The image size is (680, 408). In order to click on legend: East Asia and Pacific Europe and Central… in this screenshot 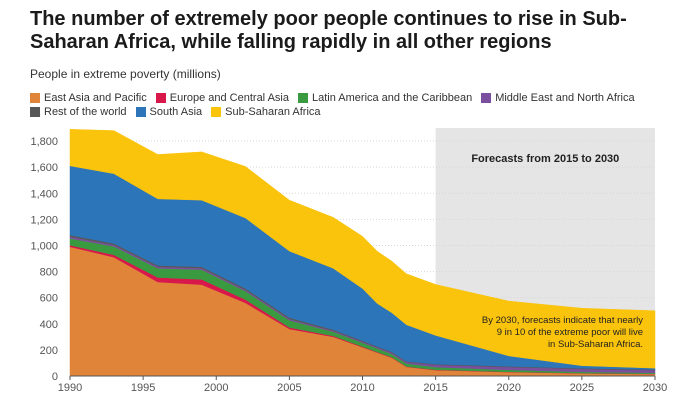, I will do `click(350, 105)`.